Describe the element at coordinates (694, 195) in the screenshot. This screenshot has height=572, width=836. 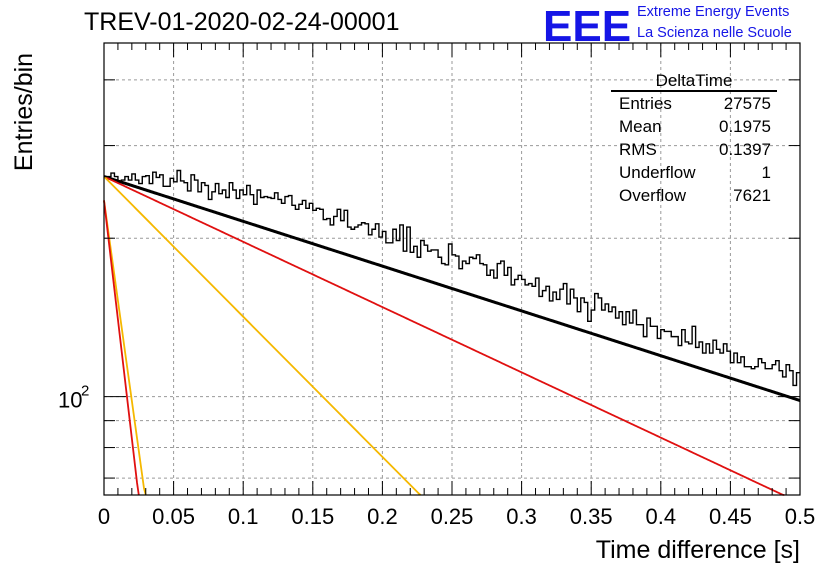
I see `stats-row: Overflow 7621` at that location.